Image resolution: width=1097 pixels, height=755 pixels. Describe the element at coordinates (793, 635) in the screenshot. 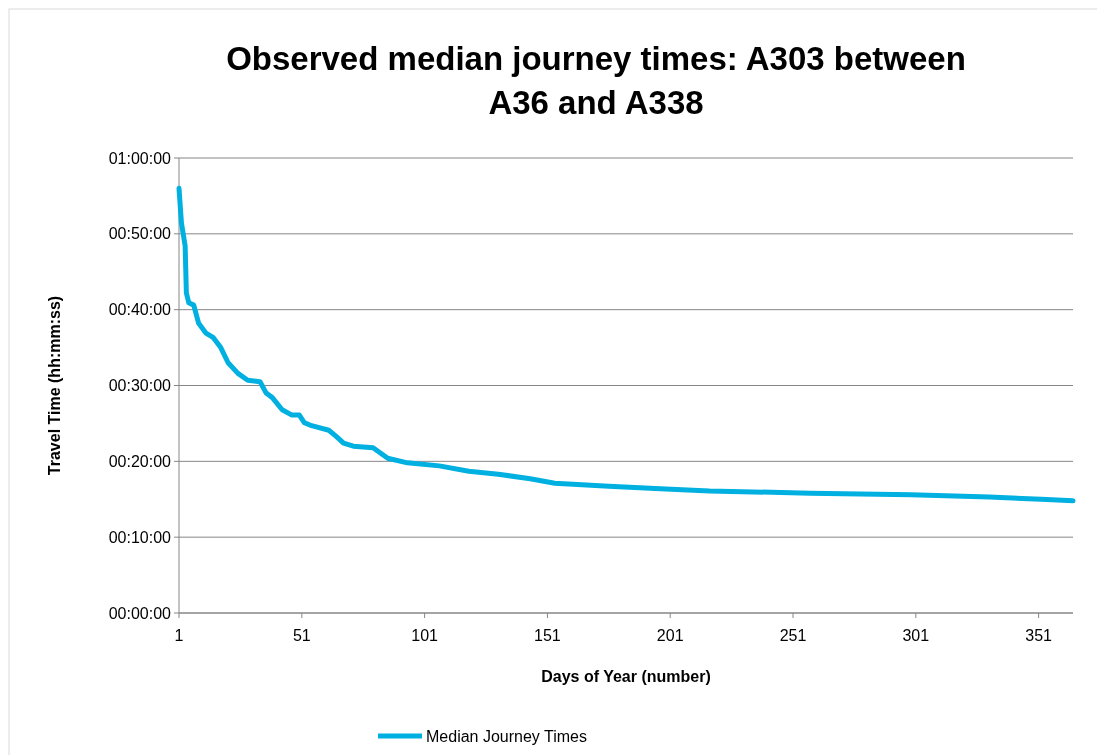

I see `x-tick-label: 251` at that location.